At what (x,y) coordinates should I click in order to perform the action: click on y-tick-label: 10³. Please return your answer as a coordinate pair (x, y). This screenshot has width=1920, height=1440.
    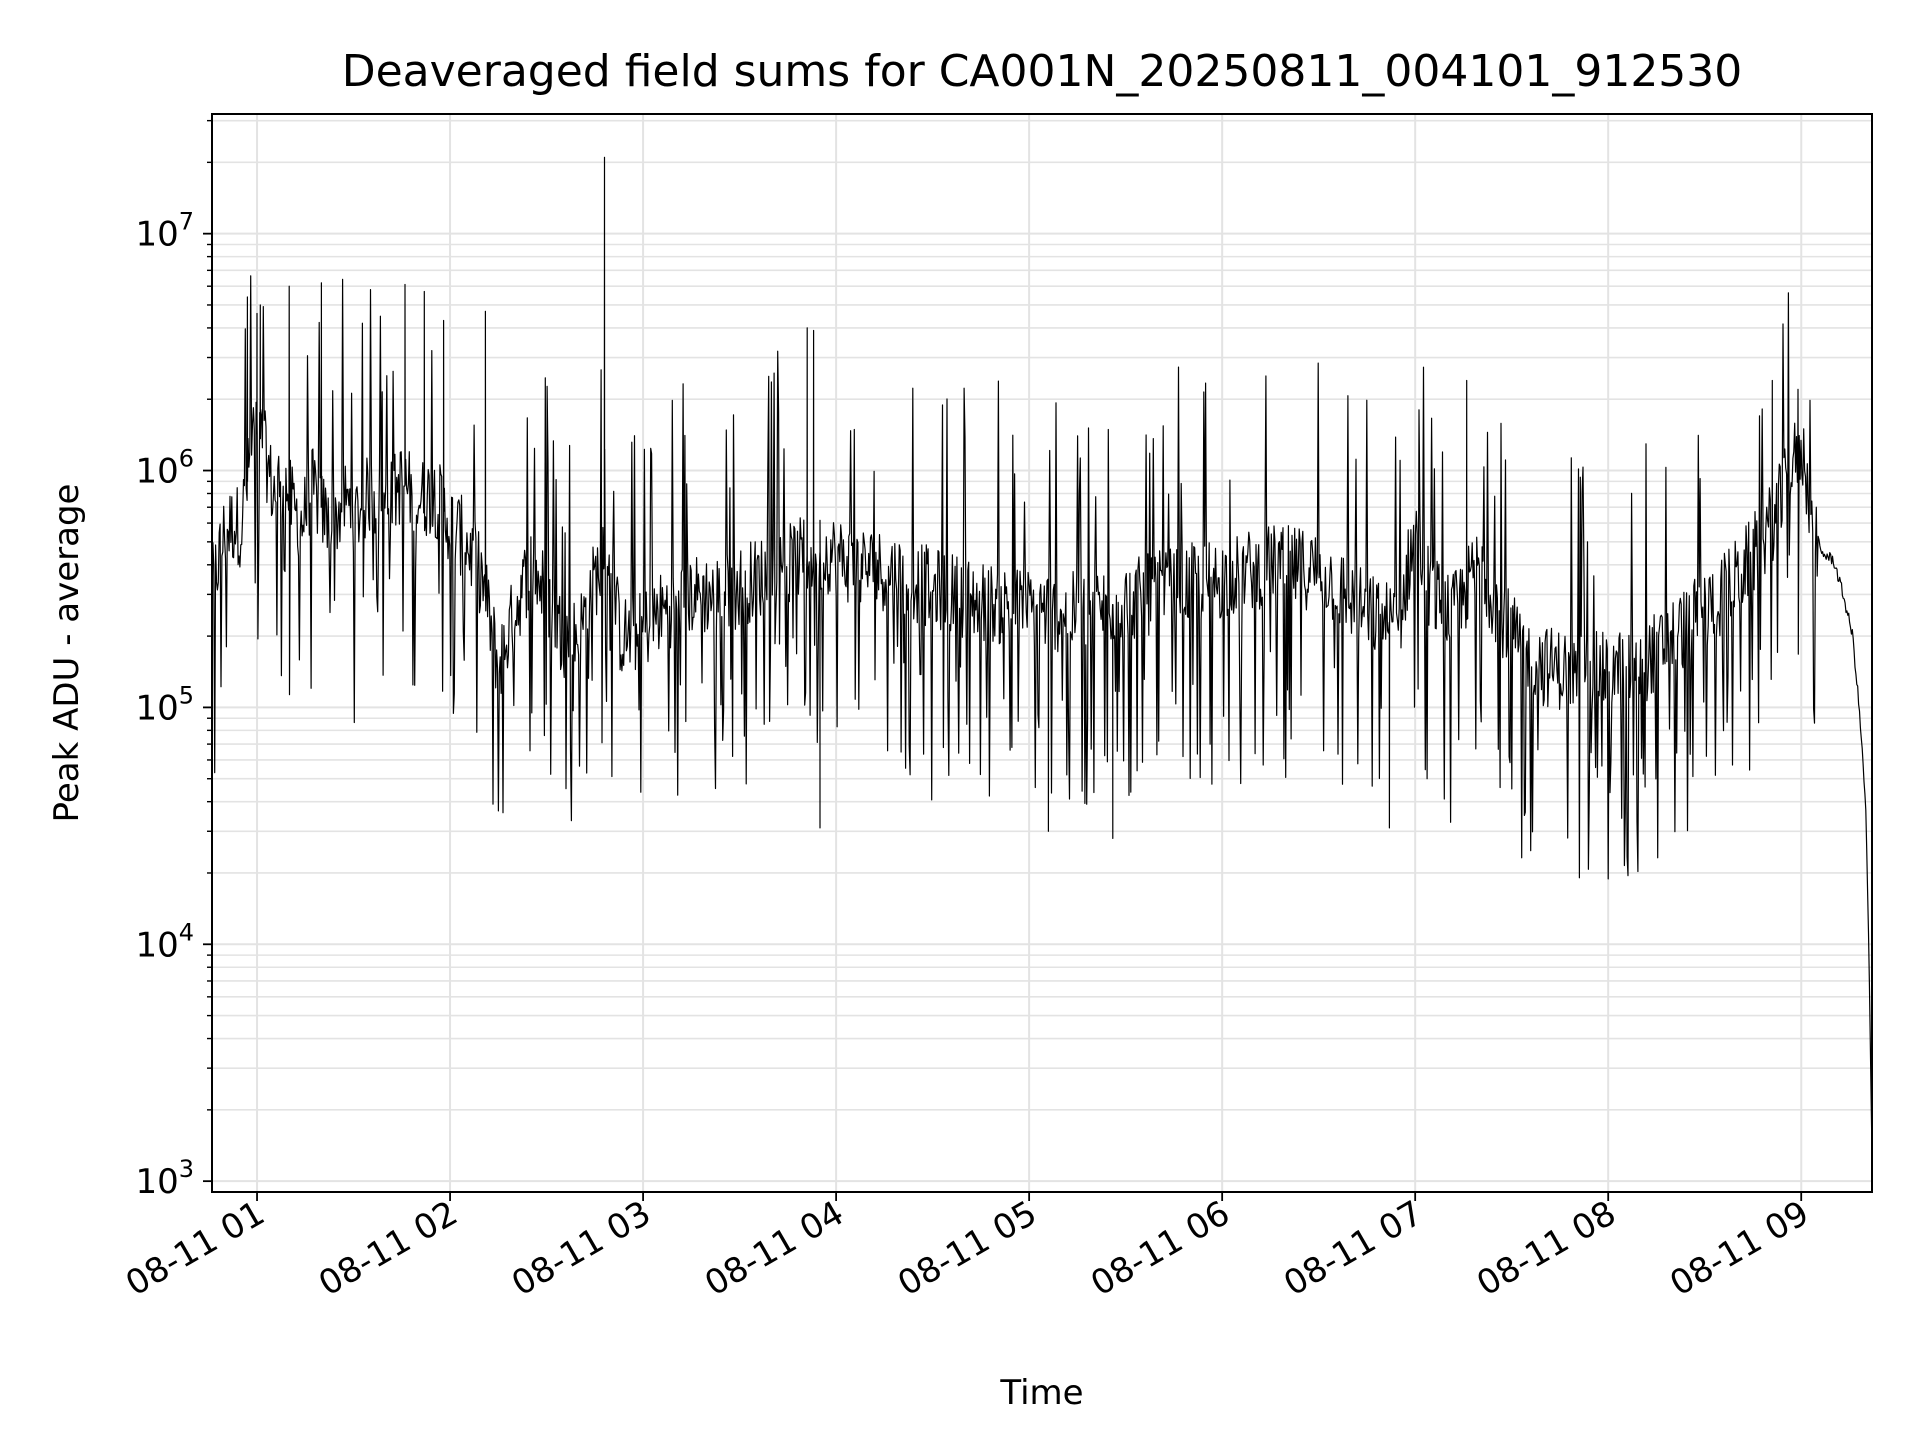
    Looking at the image, I should click on (164, 1178).